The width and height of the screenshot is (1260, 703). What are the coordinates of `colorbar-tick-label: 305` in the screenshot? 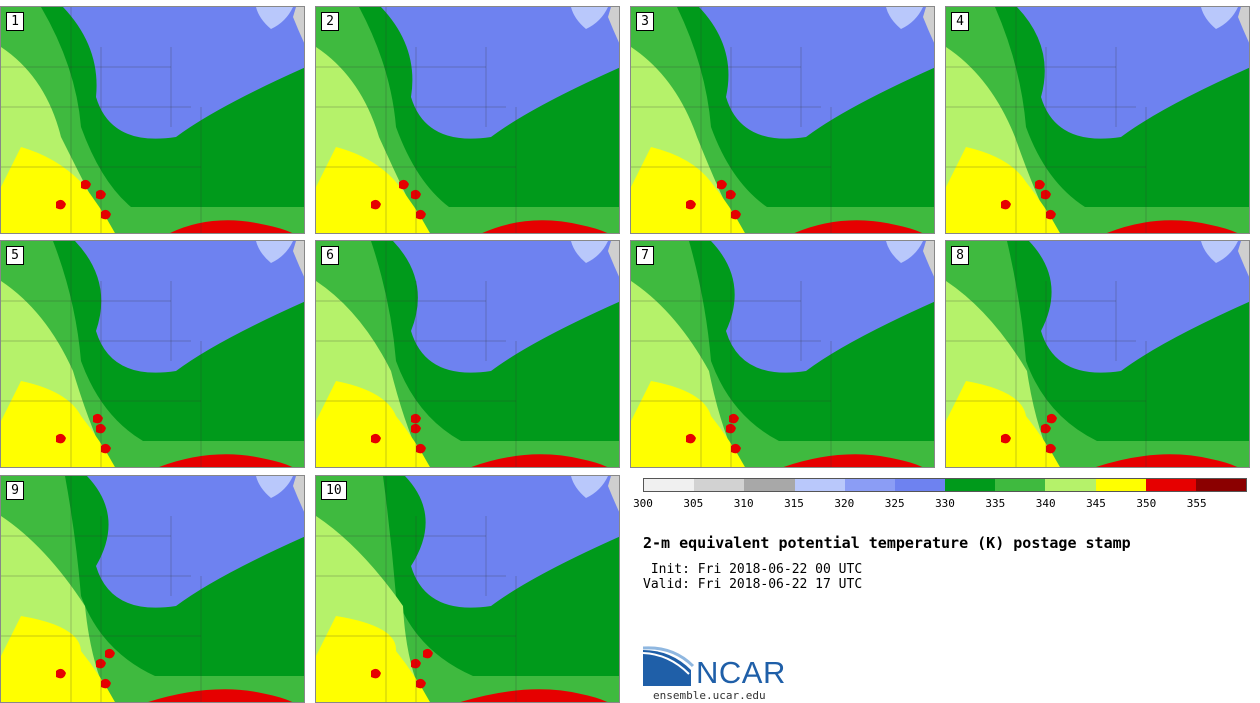 It's located at (693, 503).